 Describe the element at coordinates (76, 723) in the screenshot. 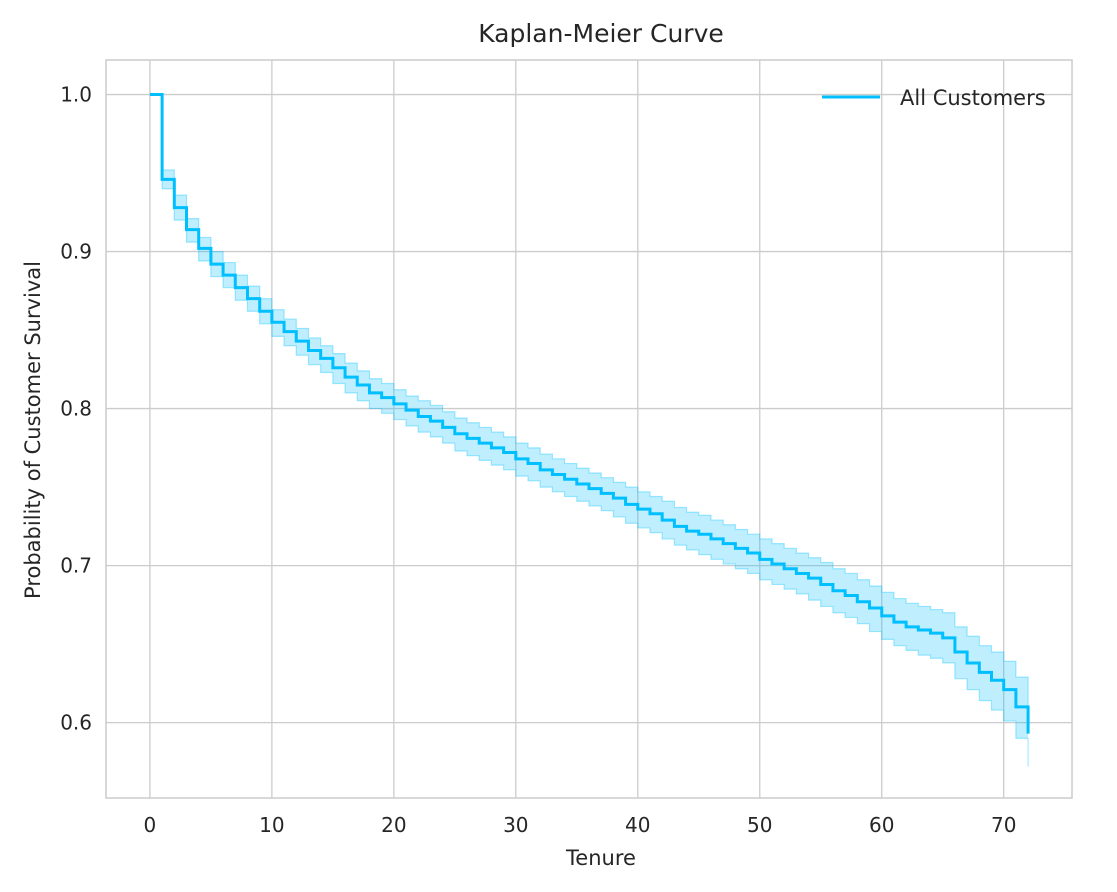

I see `y-tick-label: 0.6` at that location.